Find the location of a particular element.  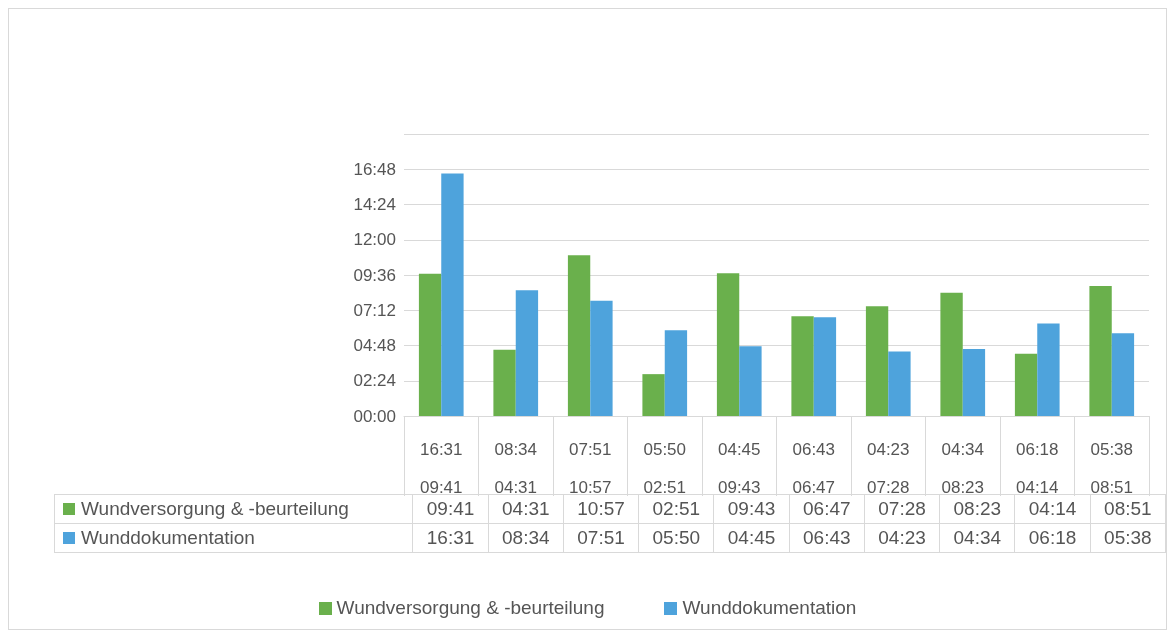

y-tick-label: 16:48 is located at coordinates (374, 169).